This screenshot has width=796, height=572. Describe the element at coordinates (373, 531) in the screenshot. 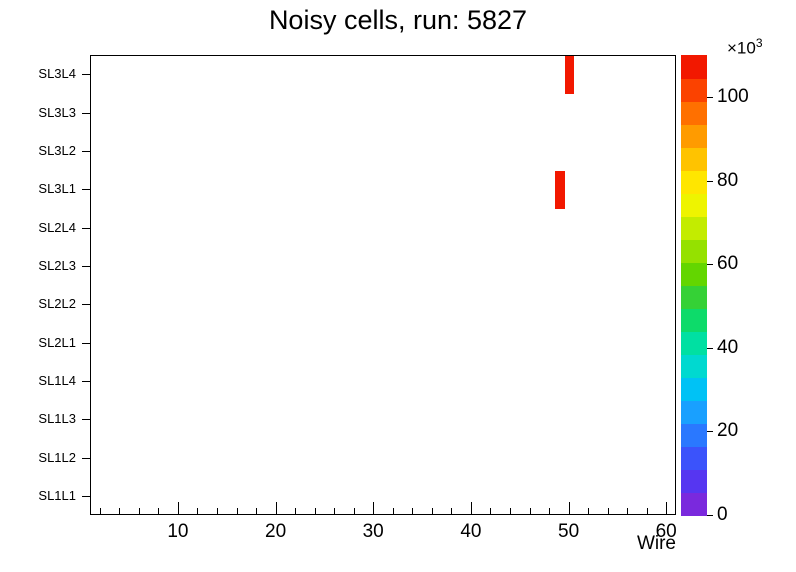

I see `x-axis-tick-label: 30` at that location.